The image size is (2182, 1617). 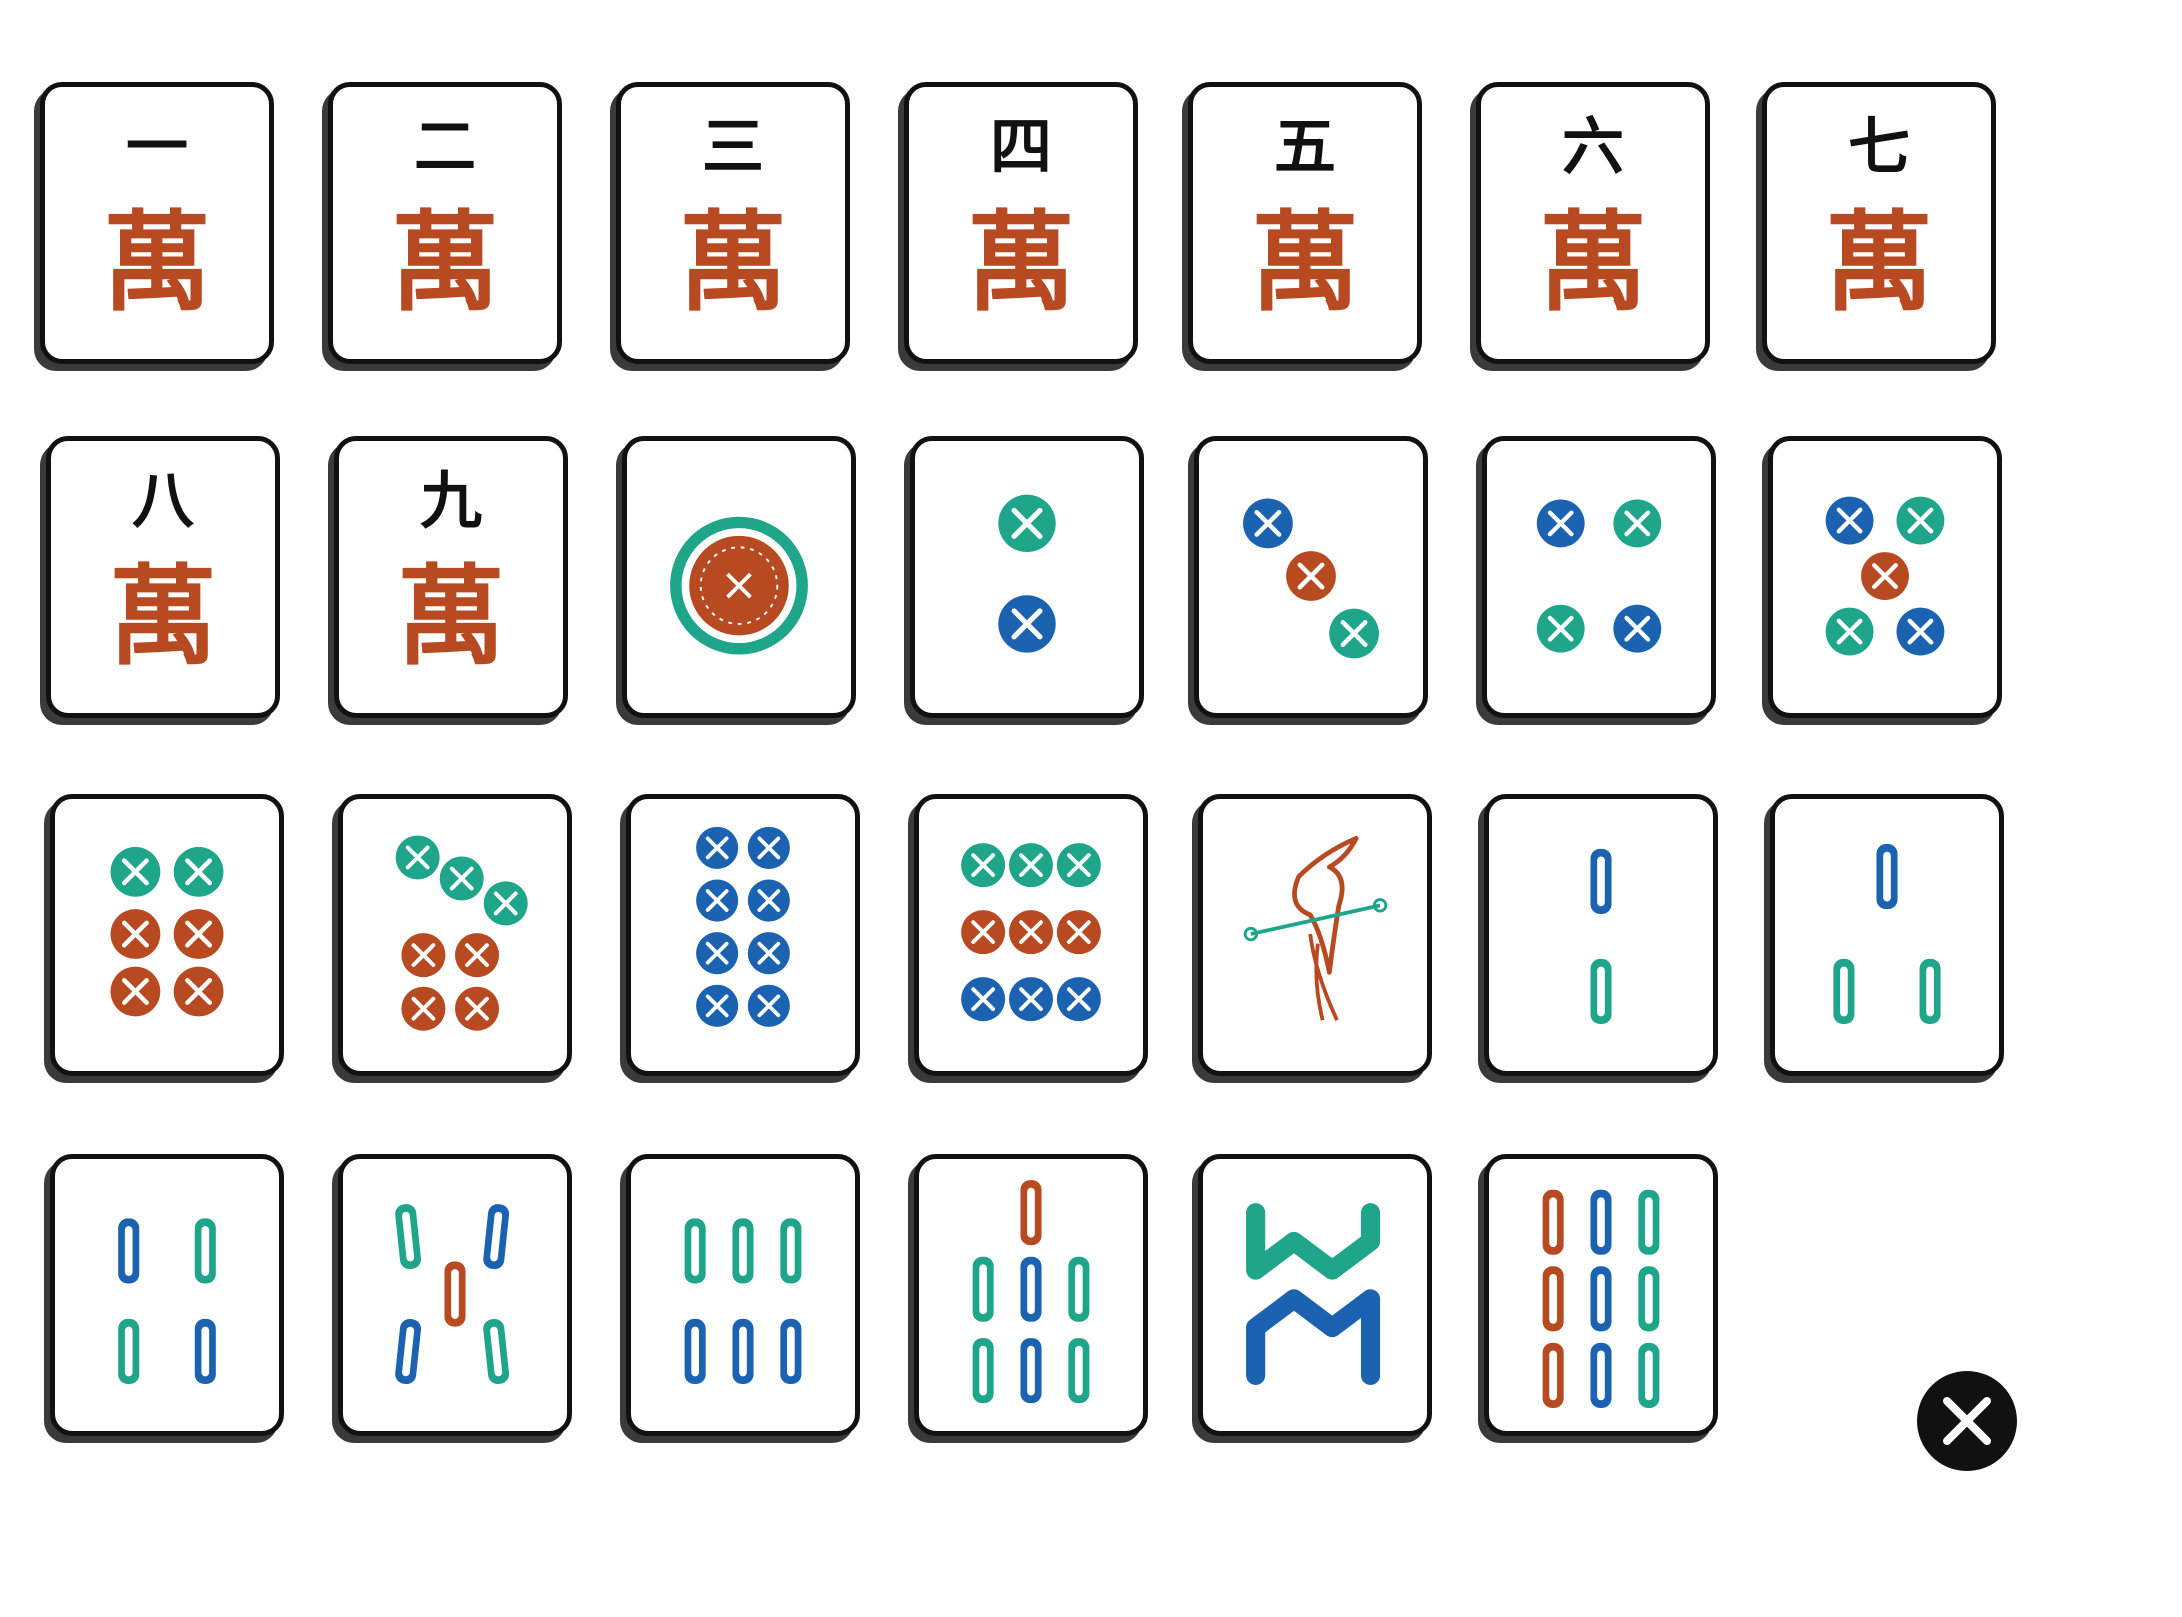 What do you see at coordinates (1878, 146) in the screenshot?
I see `tile-numeral: 七` at bounding box center [1878, 146].